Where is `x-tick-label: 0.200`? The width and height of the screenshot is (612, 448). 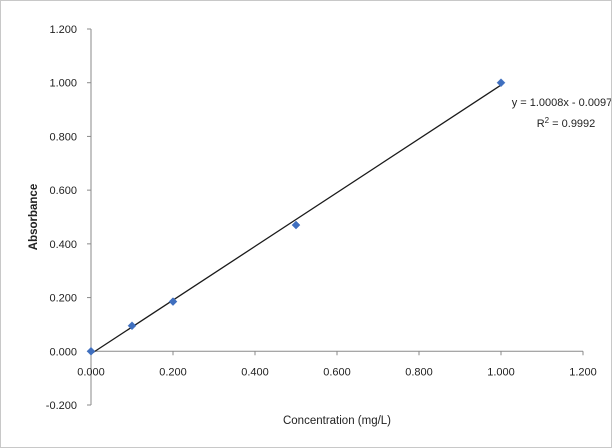
x-tick-label: 0.200 is located at coordinates (173, 372).